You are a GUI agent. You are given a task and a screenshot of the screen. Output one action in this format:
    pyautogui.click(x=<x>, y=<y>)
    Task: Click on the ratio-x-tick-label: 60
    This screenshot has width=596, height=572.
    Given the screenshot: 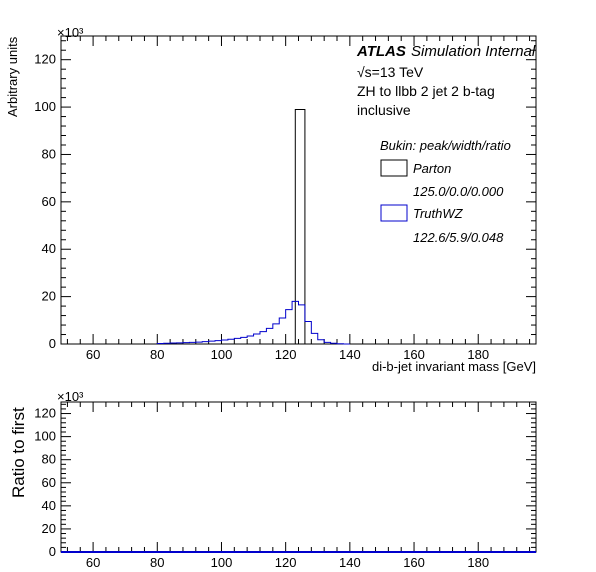 What is the action you would take?
    pyautogui.click(x=93, y=562)
    